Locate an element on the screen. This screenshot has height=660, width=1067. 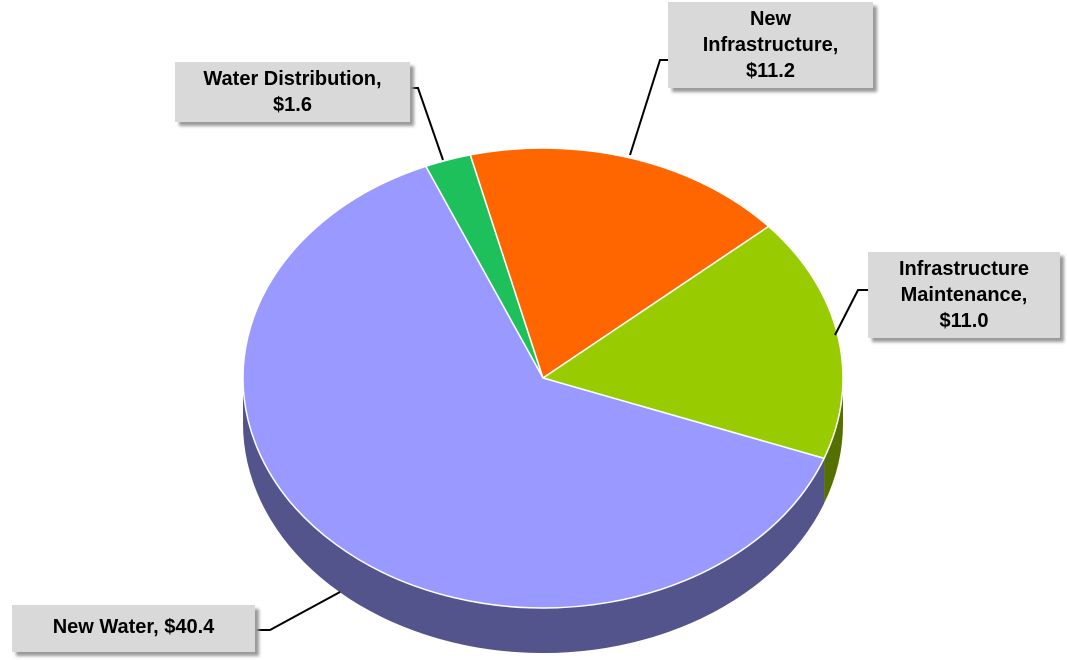
data-label: Infrastructure Maintenance, $11.0 is located at coordinates (964, 295).